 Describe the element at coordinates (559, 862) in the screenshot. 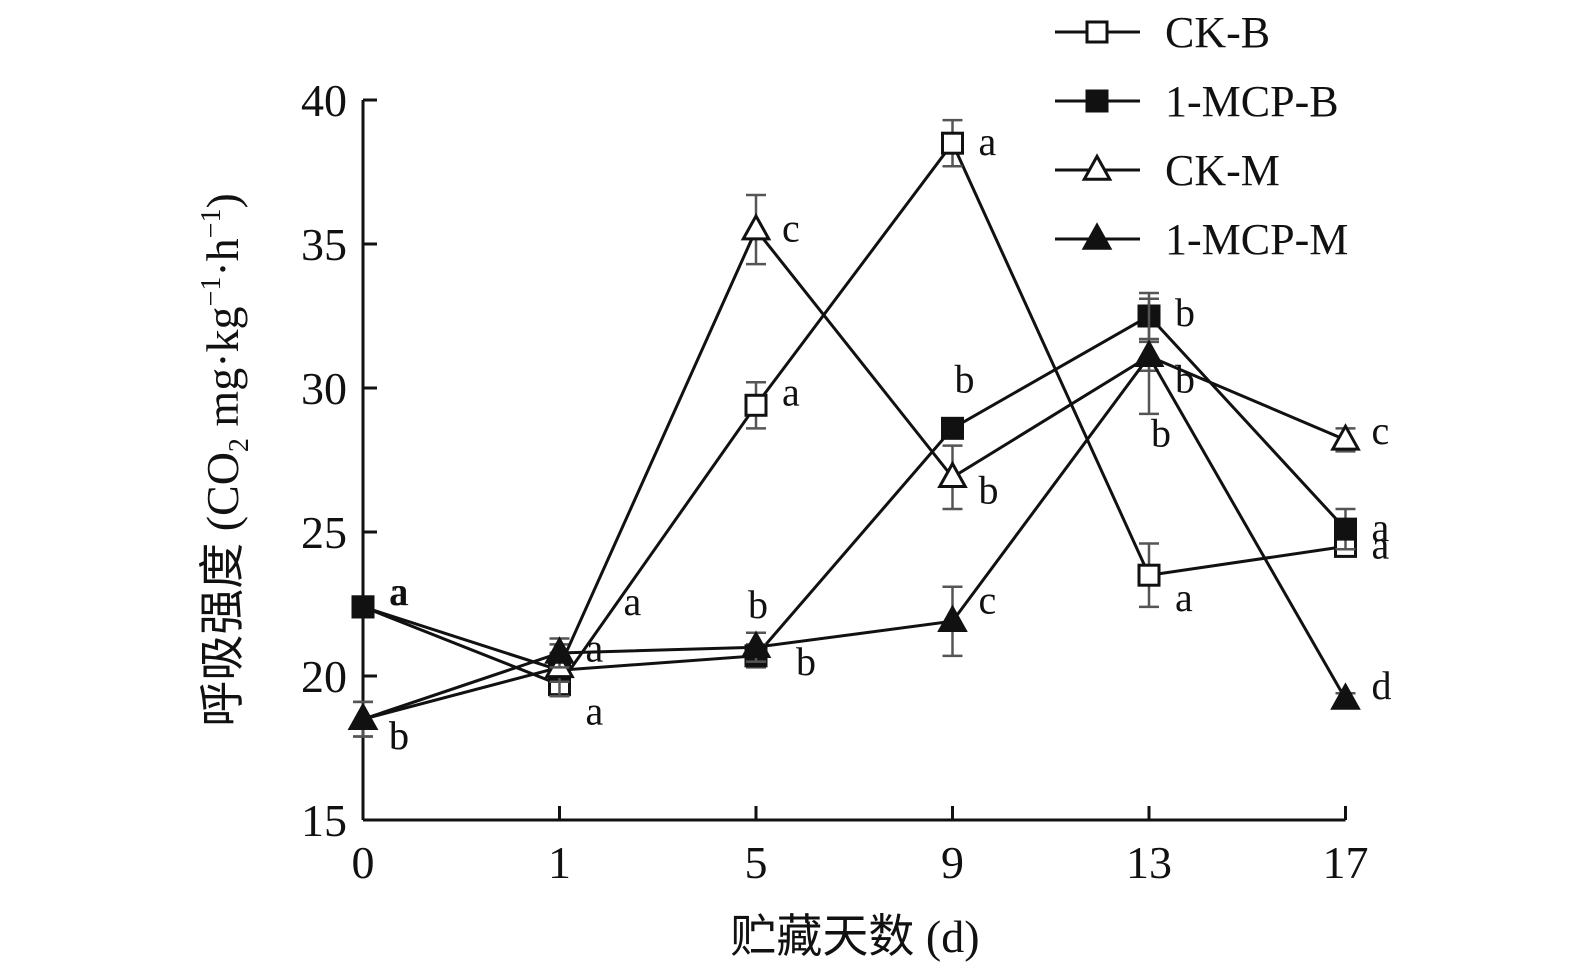

I see `x-tick-label: 1` at that location.